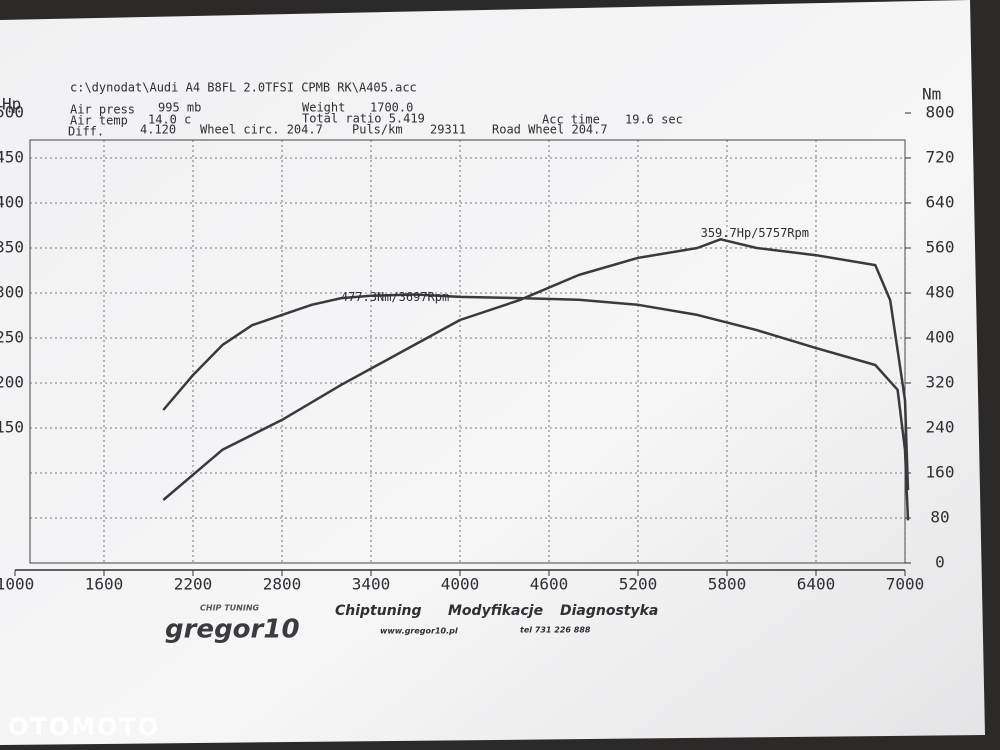  I want to click on x-tick-label: 4600, so click(549, 584).